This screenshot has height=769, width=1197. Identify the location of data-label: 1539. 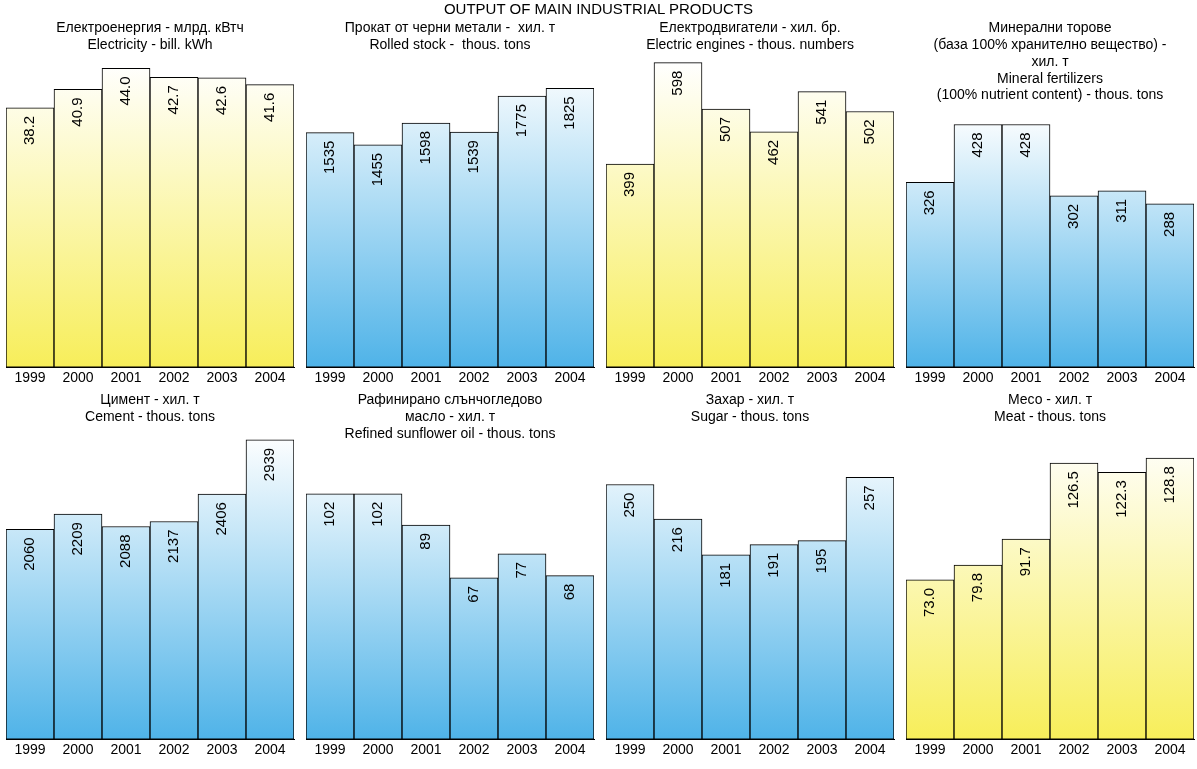
(473, 157).